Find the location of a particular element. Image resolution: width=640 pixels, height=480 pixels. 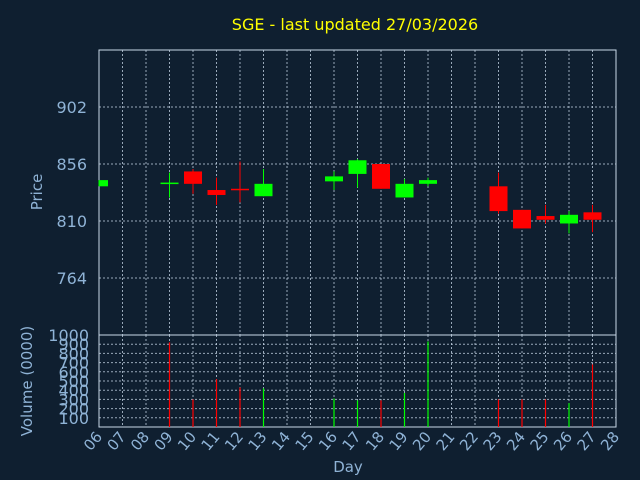

day-tick-label: 17 is located at coordinates (352, 441).